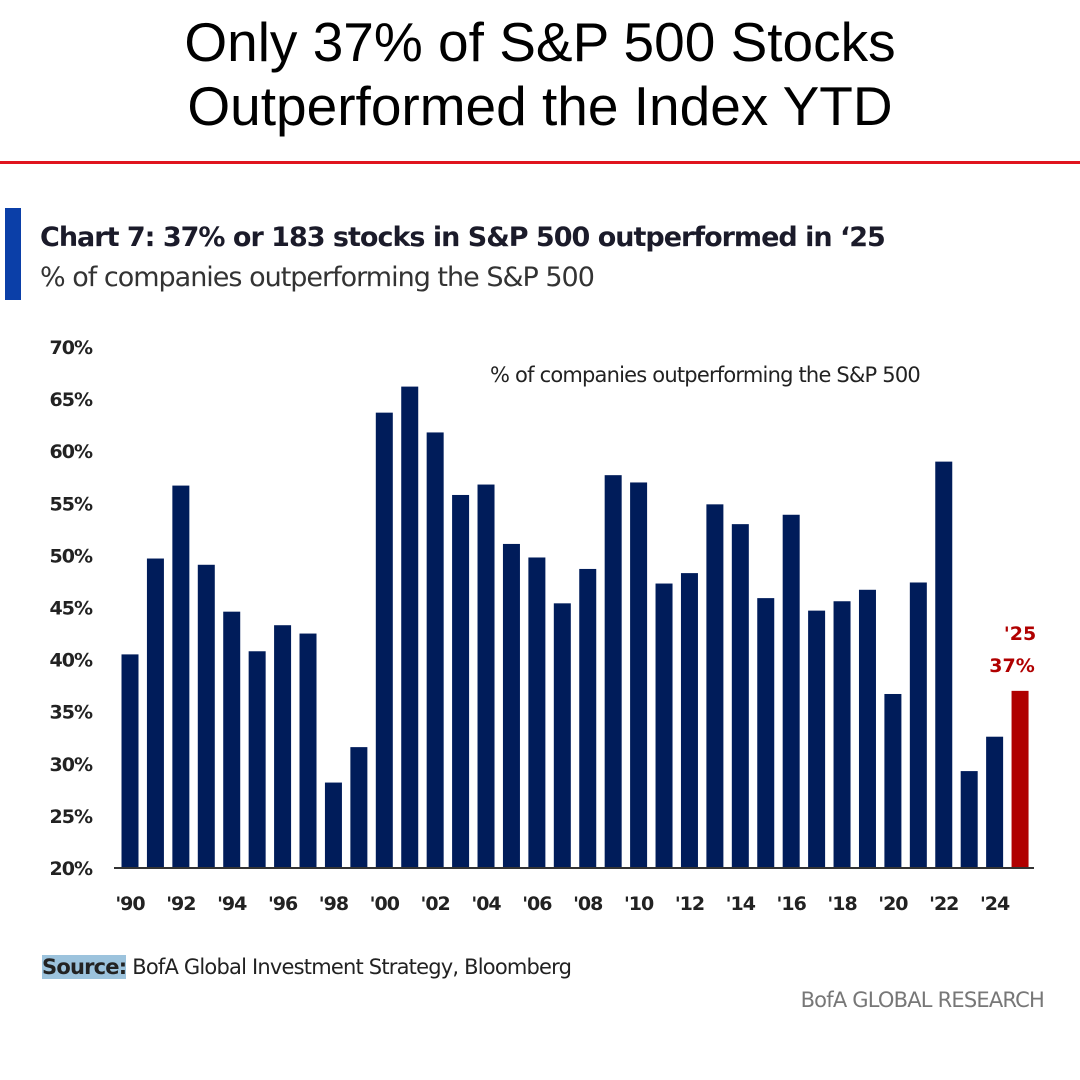  I want to click on x-tick-label: '18, so click(842, 904).